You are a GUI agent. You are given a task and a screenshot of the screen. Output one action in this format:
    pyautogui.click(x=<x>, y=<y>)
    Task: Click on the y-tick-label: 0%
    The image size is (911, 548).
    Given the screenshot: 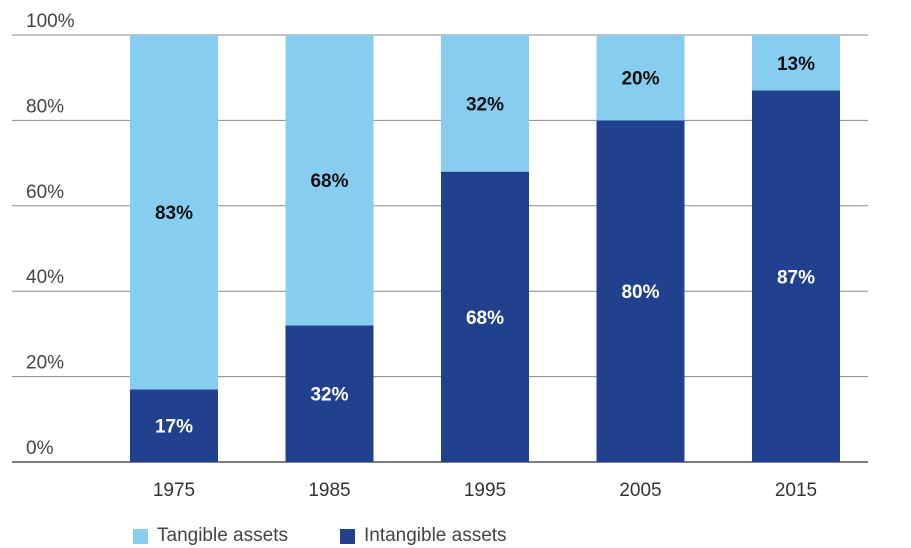 What is the action you would take?
    pyautogui.click(x=40, y=448)
    